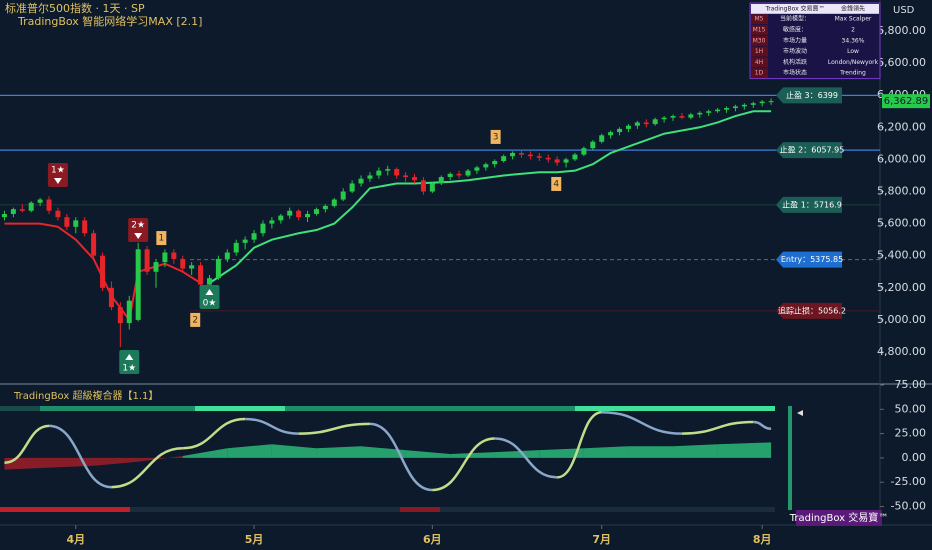 Image resolution: width=932 pixels, height=550 pixels. I want to click on table-cell-text: 机构活跃, so click(795, 62).